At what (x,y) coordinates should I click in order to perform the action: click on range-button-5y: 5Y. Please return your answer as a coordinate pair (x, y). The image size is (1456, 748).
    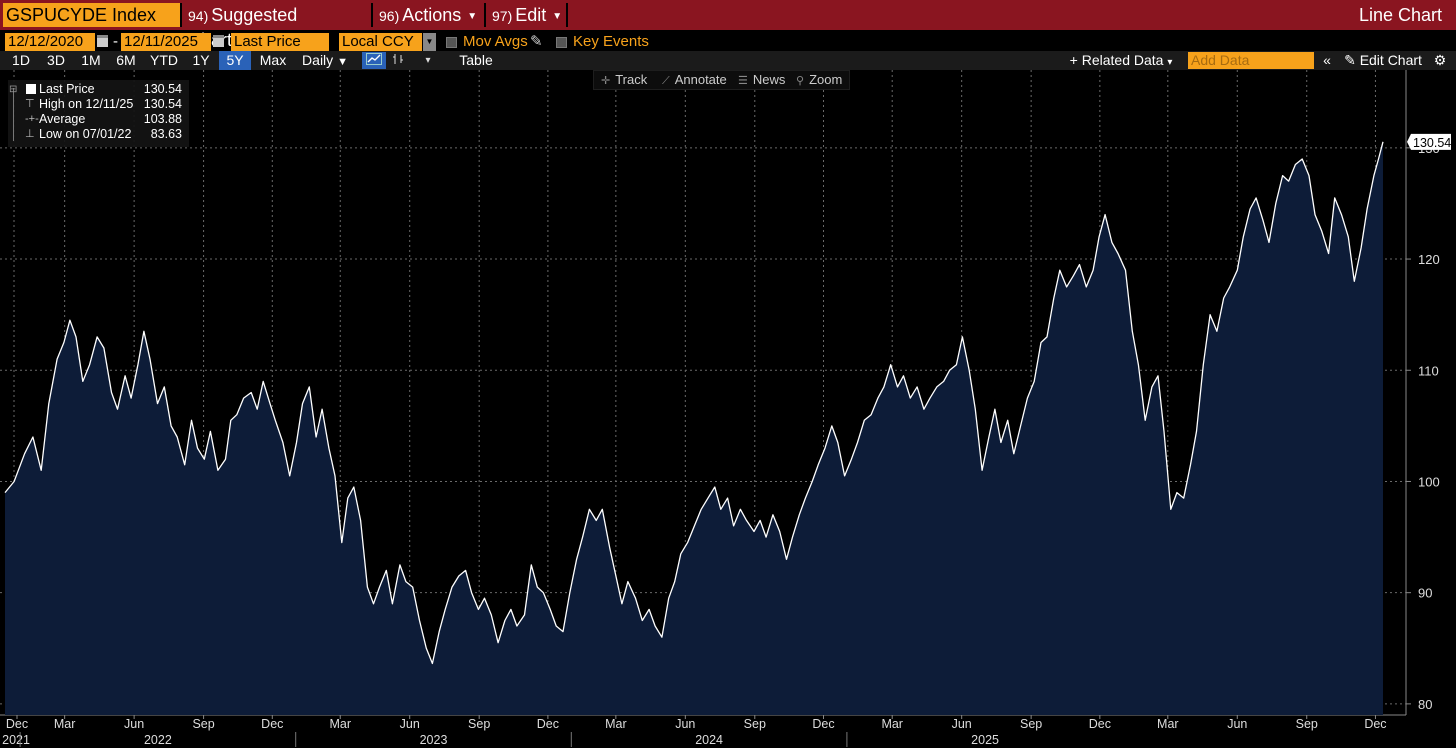
    Looking at the image, I should click on (235, 60).